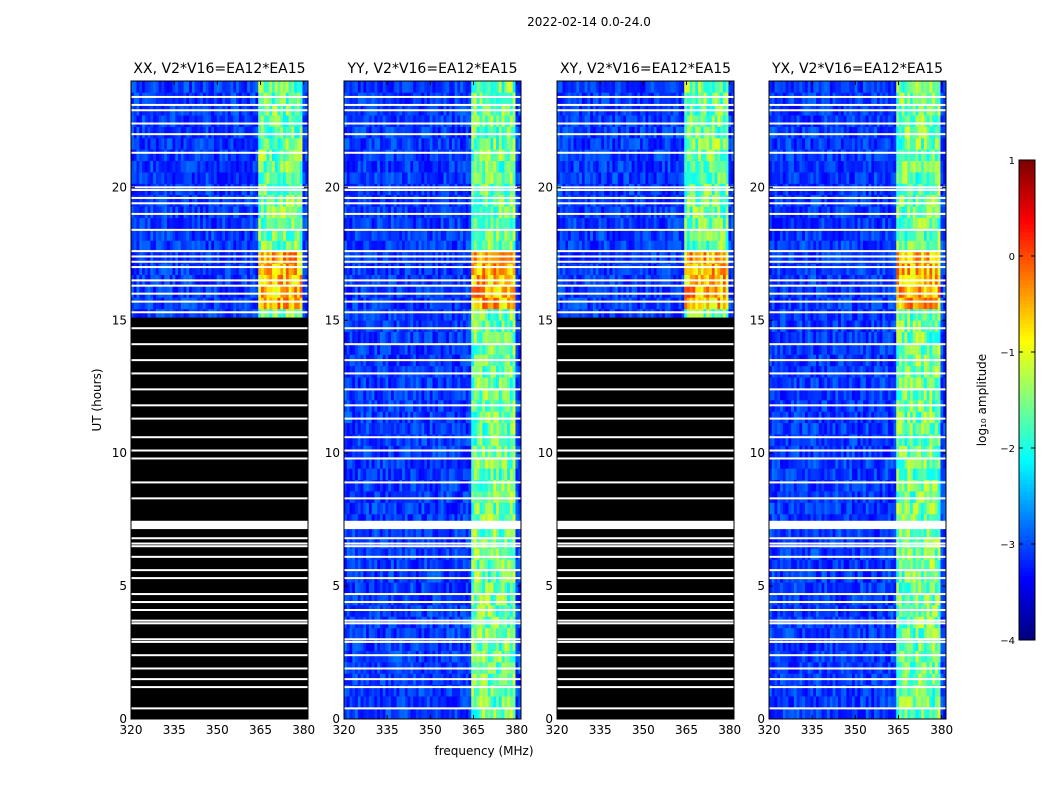 This screenshot has height=800, width=1050. I want to click on colorbar-tick-label: −3, so click(1007, 545).